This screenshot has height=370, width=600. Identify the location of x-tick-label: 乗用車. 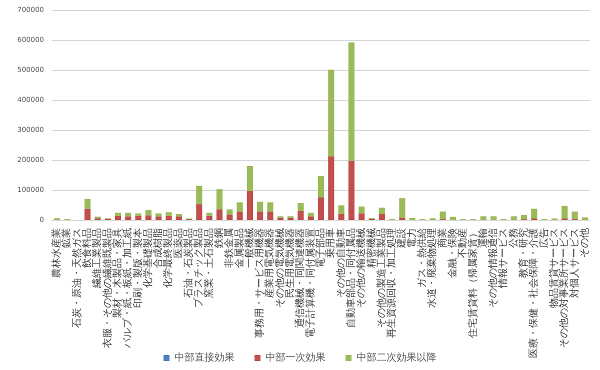
(330, 243).